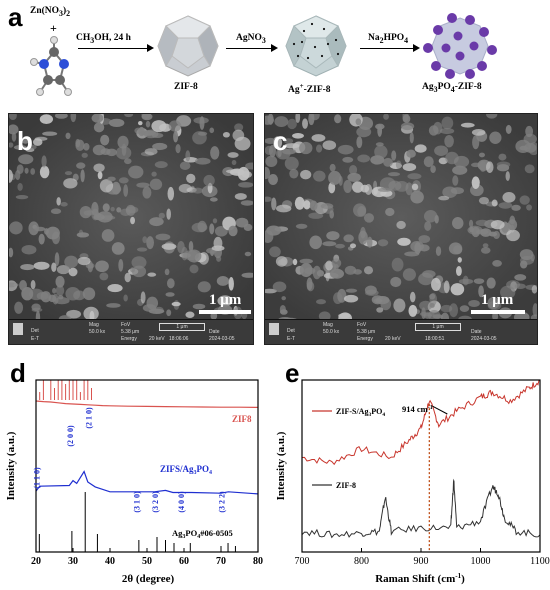  I want to click on xrd-ylabel: Intensity (a.u.), so click(11, 465).